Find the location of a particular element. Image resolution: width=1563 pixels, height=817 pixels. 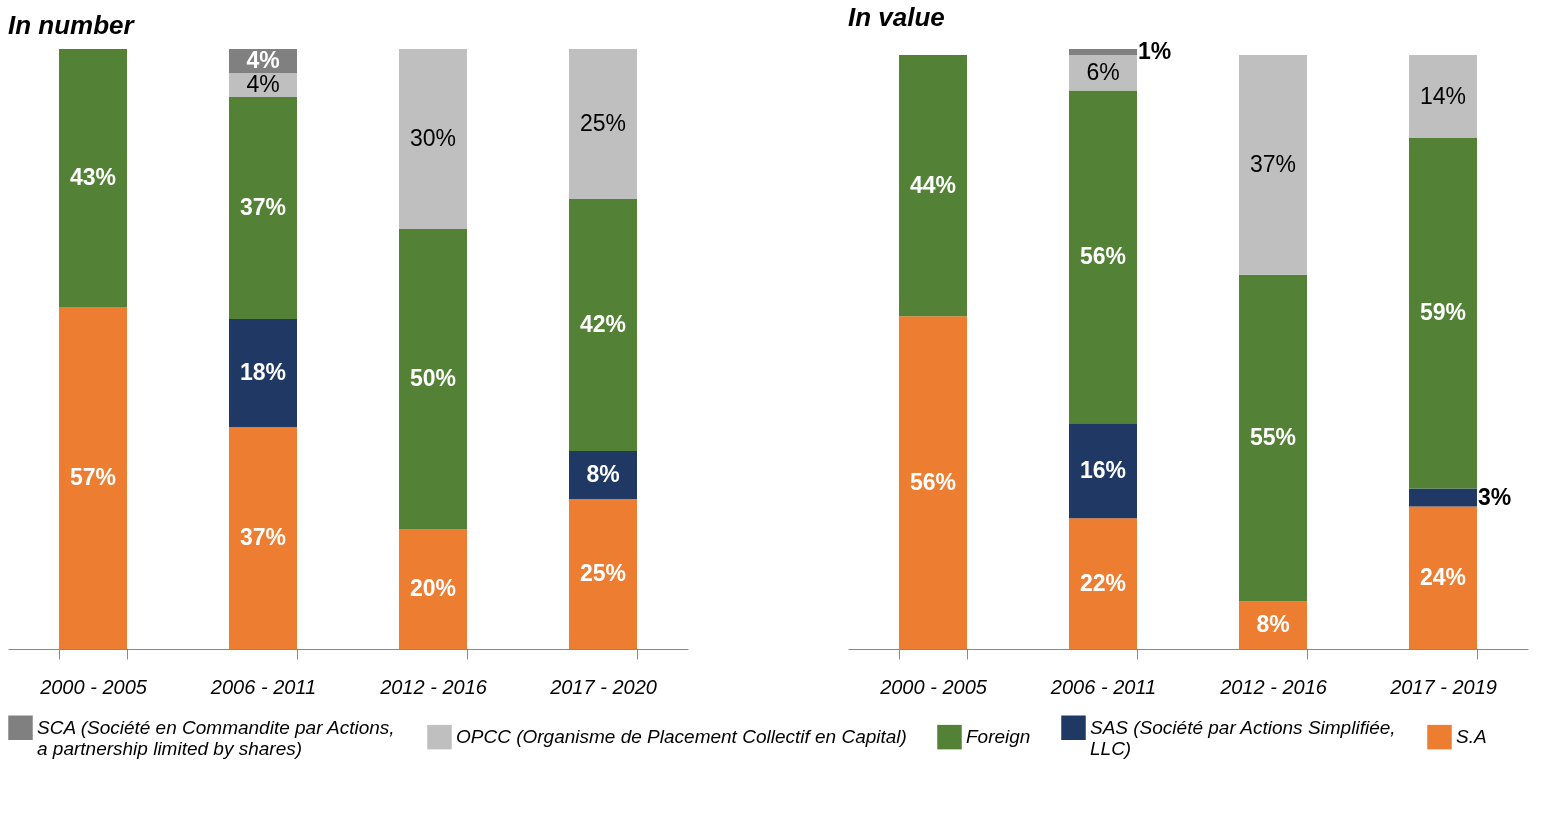

x-tick-label: 2017 - 2020 is located at coordinates (603, 686).